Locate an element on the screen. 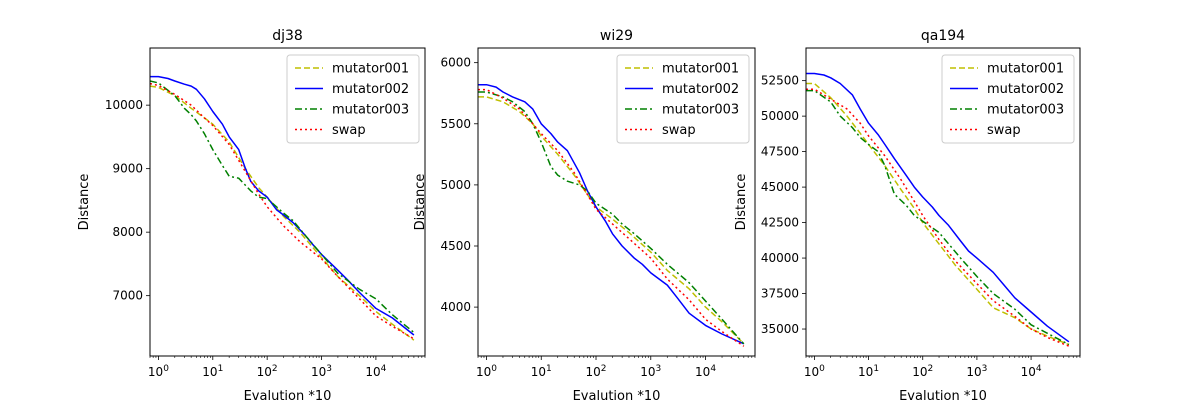  y-tick-label: 50000 is located at coordinates (780, 116).